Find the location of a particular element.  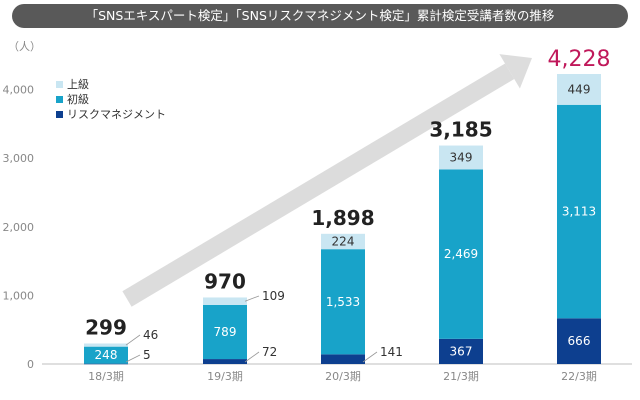

data-label-basic: 1,533 is located at coordinates (343, 302).